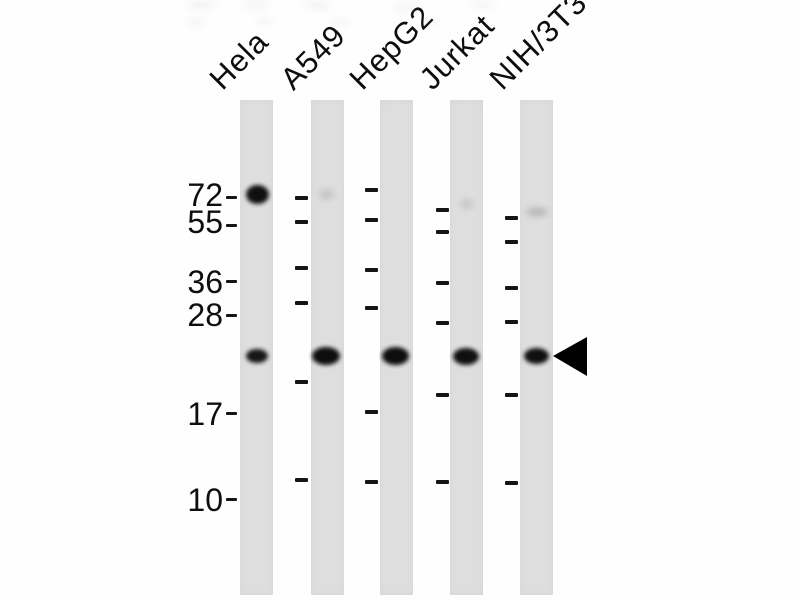 Image resolution: width=800 pixels, height=600 pixels. I want to click on extra-band-a549, so click(326, 194).